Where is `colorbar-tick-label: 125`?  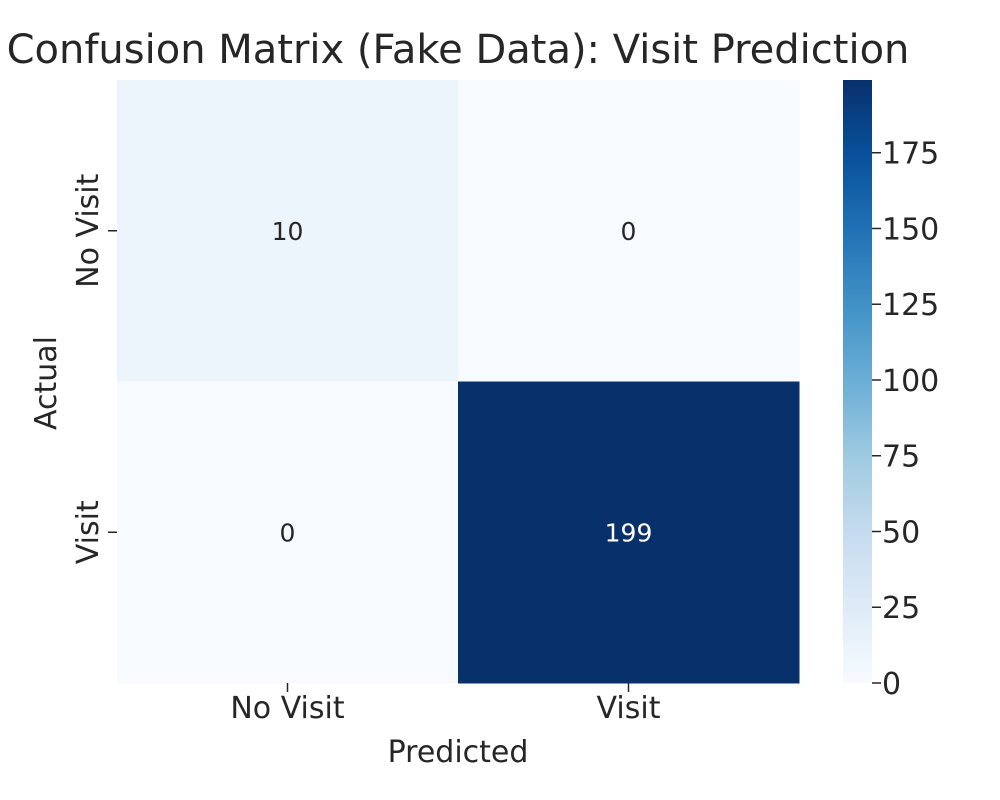
colorbar-tick-label: 125 is located at coordinates (910, 305).